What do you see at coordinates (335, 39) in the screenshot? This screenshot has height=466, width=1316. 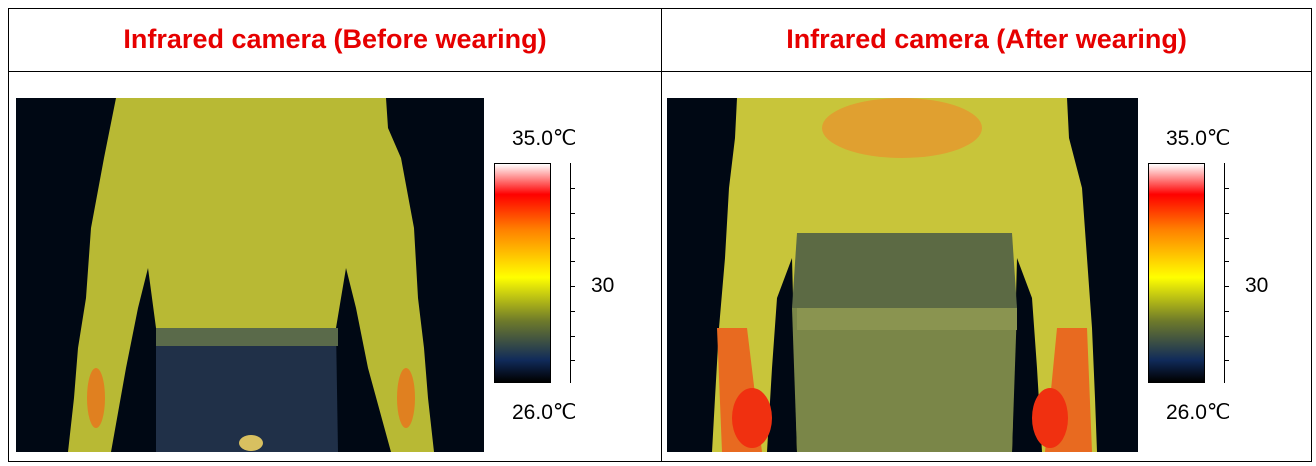 I see `title-before: Infrared camera (Before wearing)` at bounding box center [335, 39].